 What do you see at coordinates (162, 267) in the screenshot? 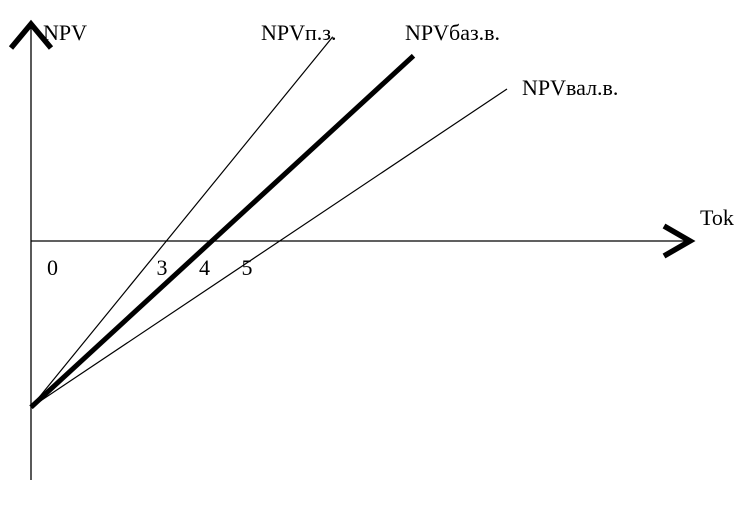
I see `x-tick-label: 3` at bounding box center [162, 267].